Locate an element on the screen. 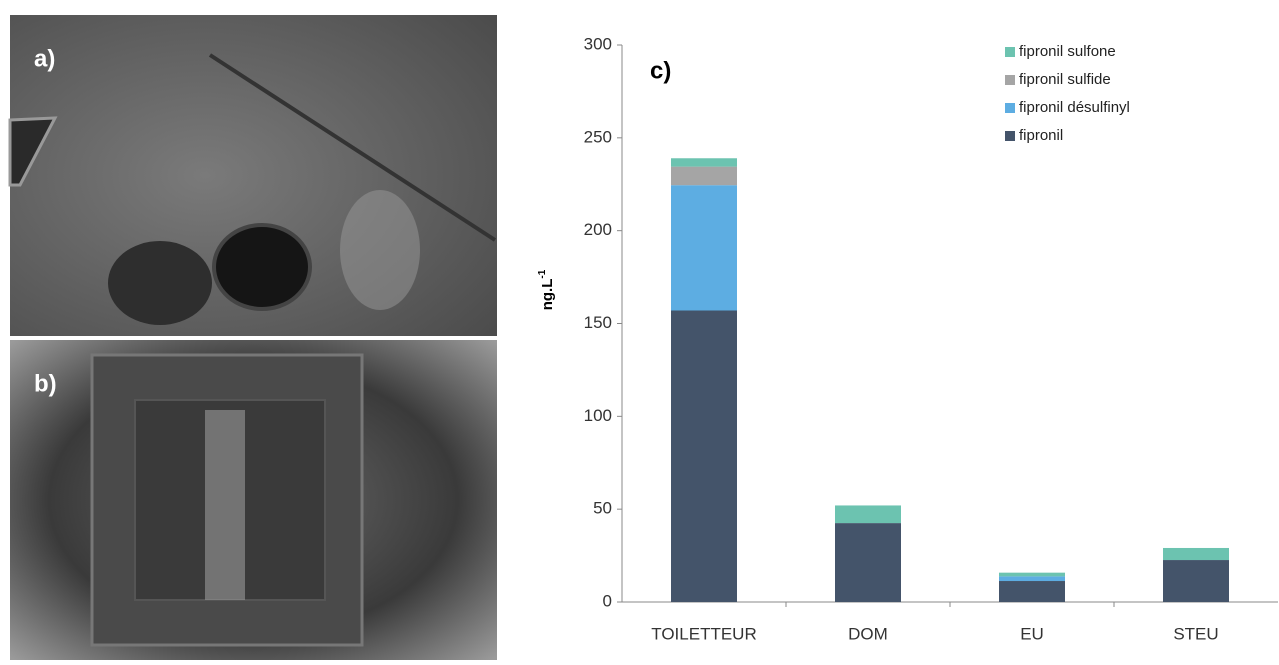  y-tick-label: 200 is located at coordinates (598, 229).